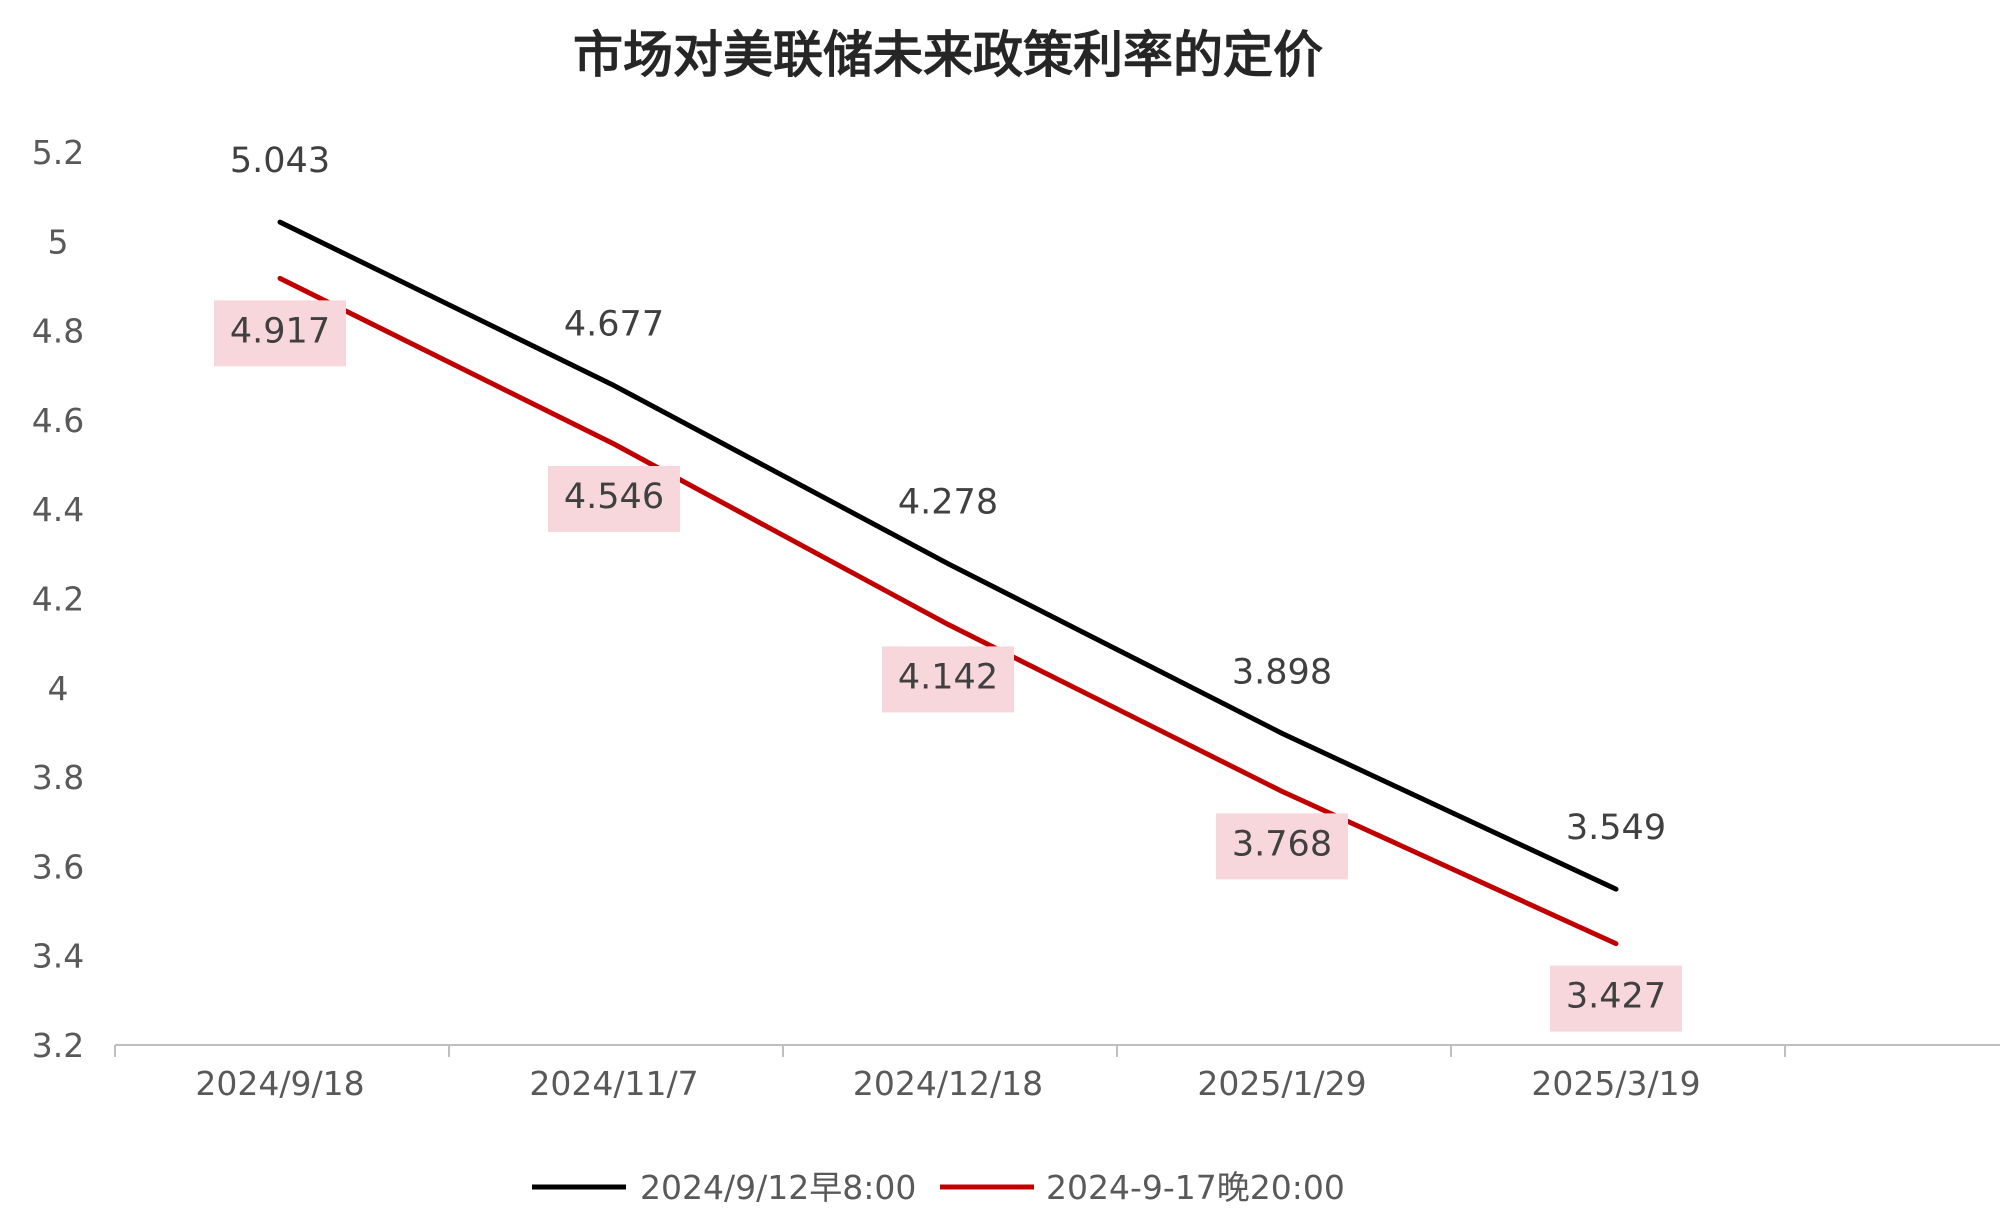 This screenshot has height=1228, width=2000. I want to click on legend-label-1: 2024/9/12早8:00, so click(778, 1187).